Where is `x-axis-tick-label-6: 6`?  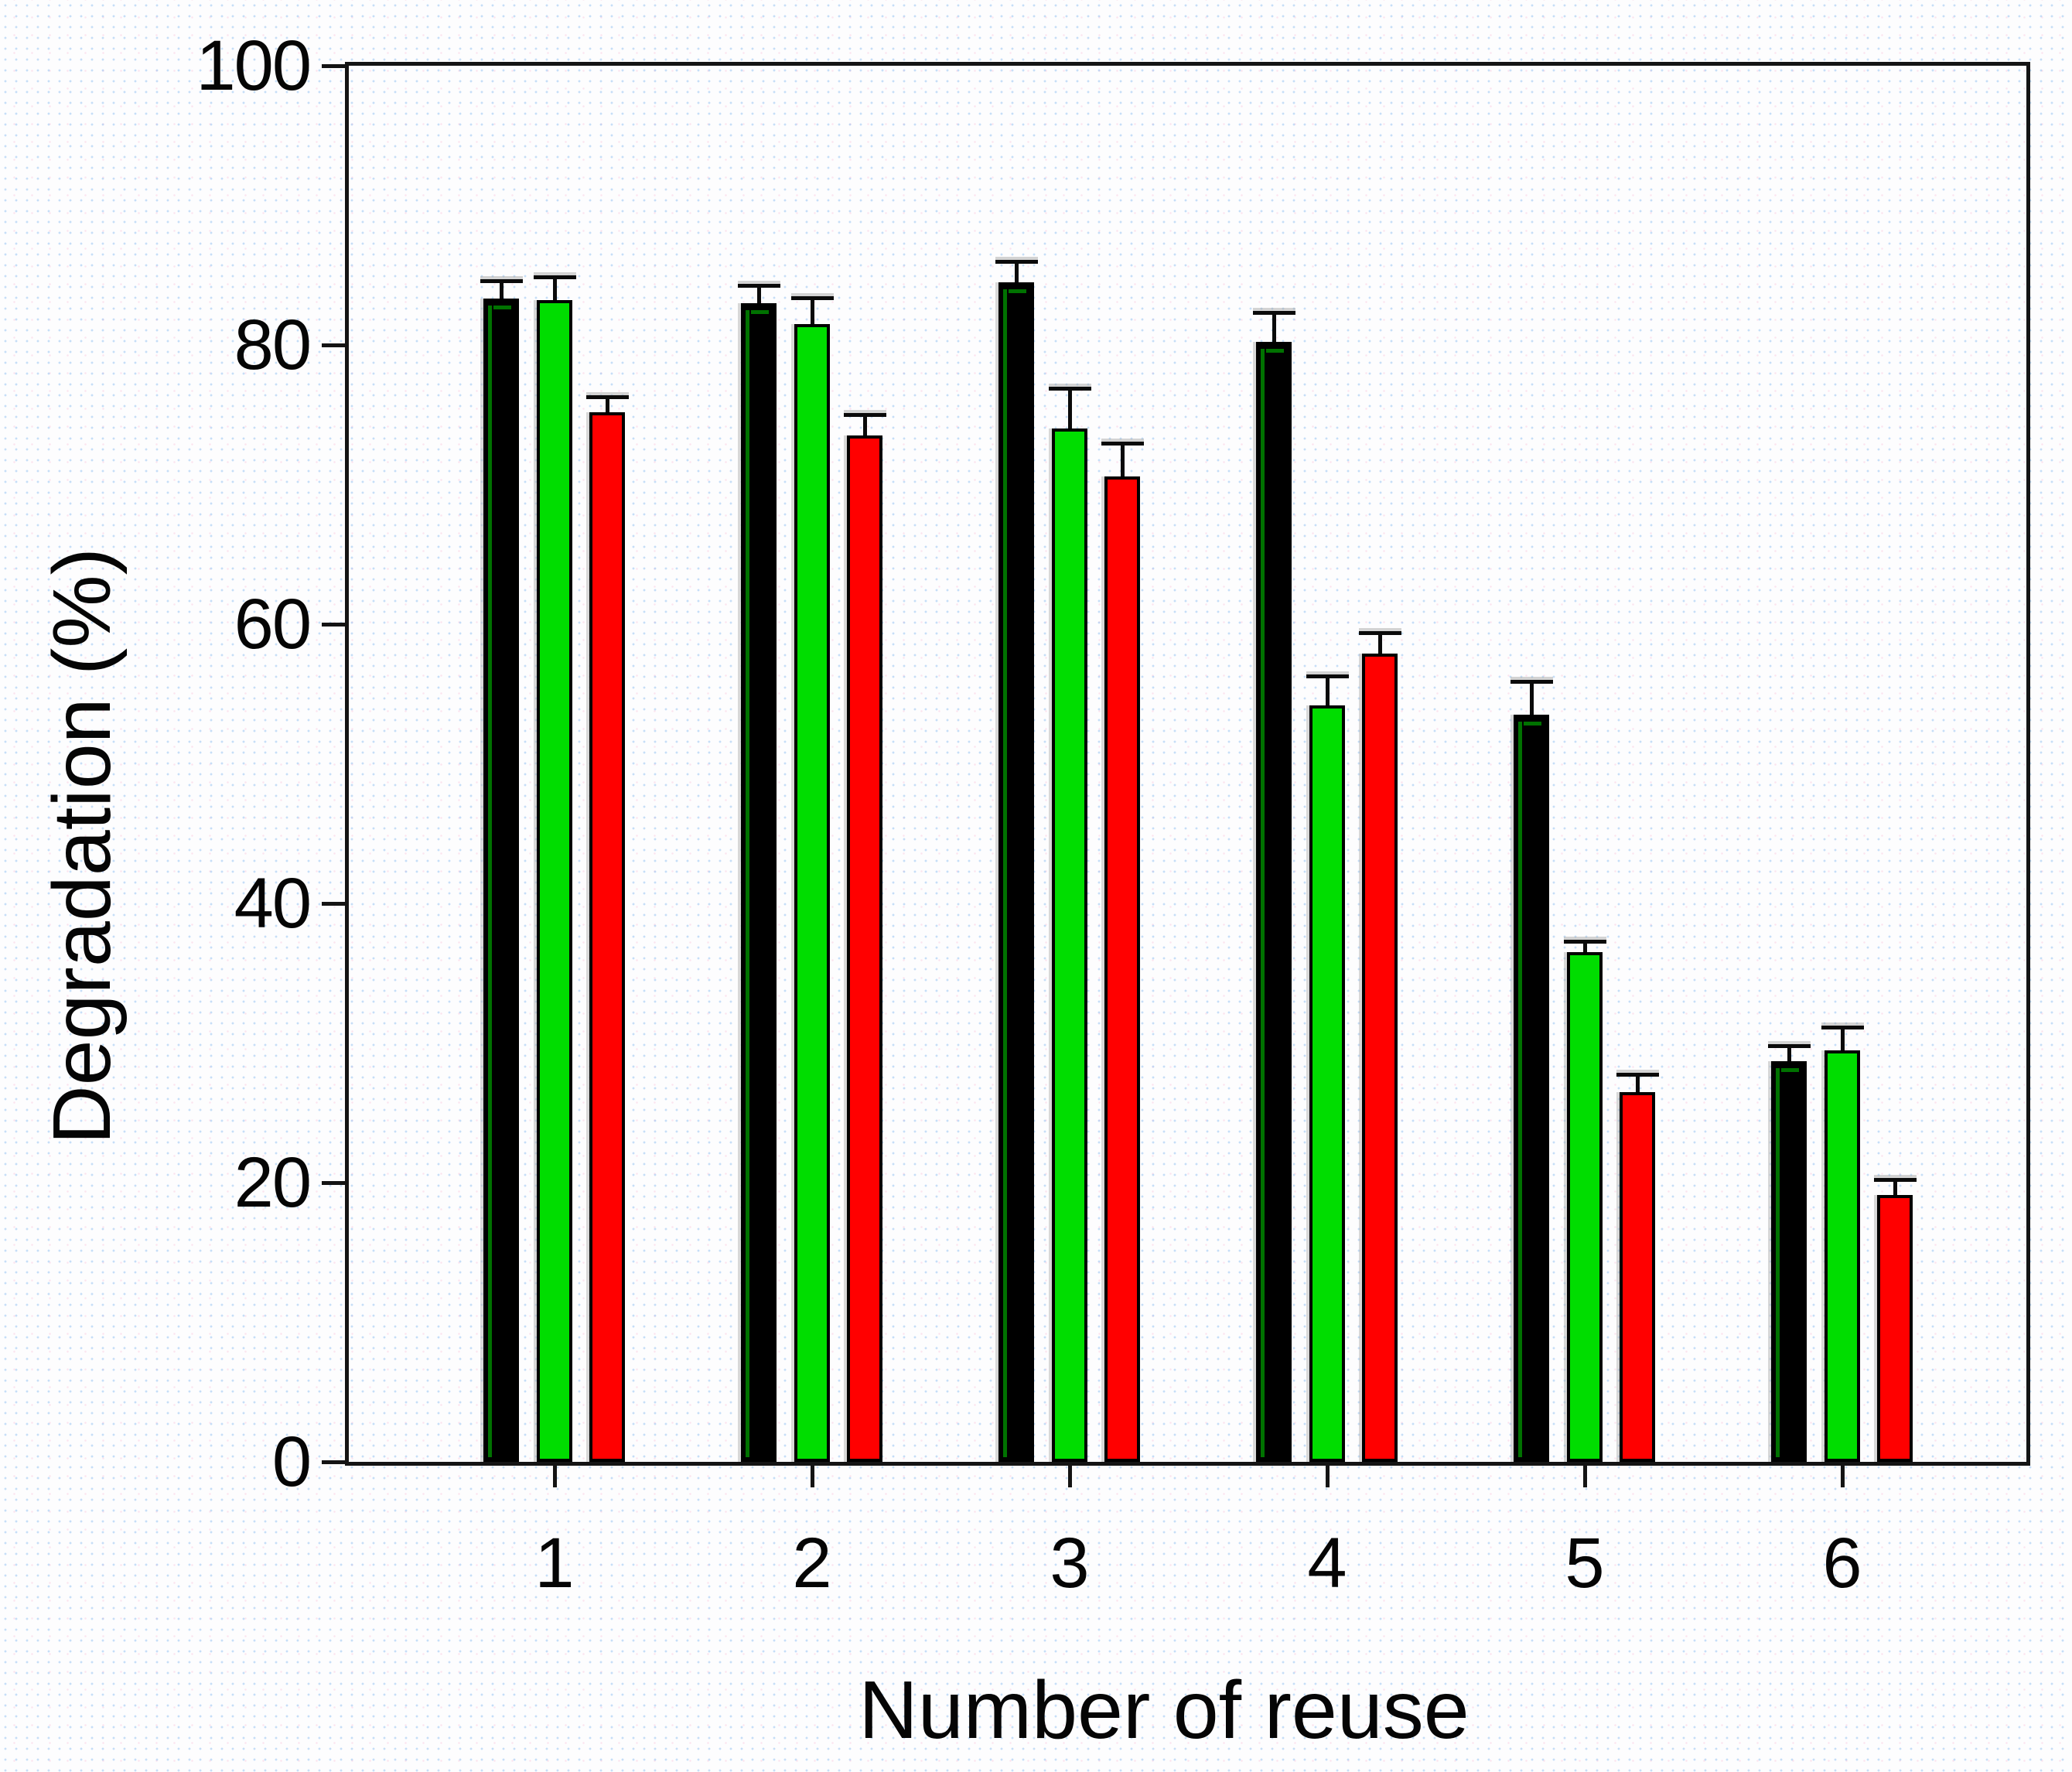 x-axis-tick-label-6: 6 is located at coordinates (1842, 1563).